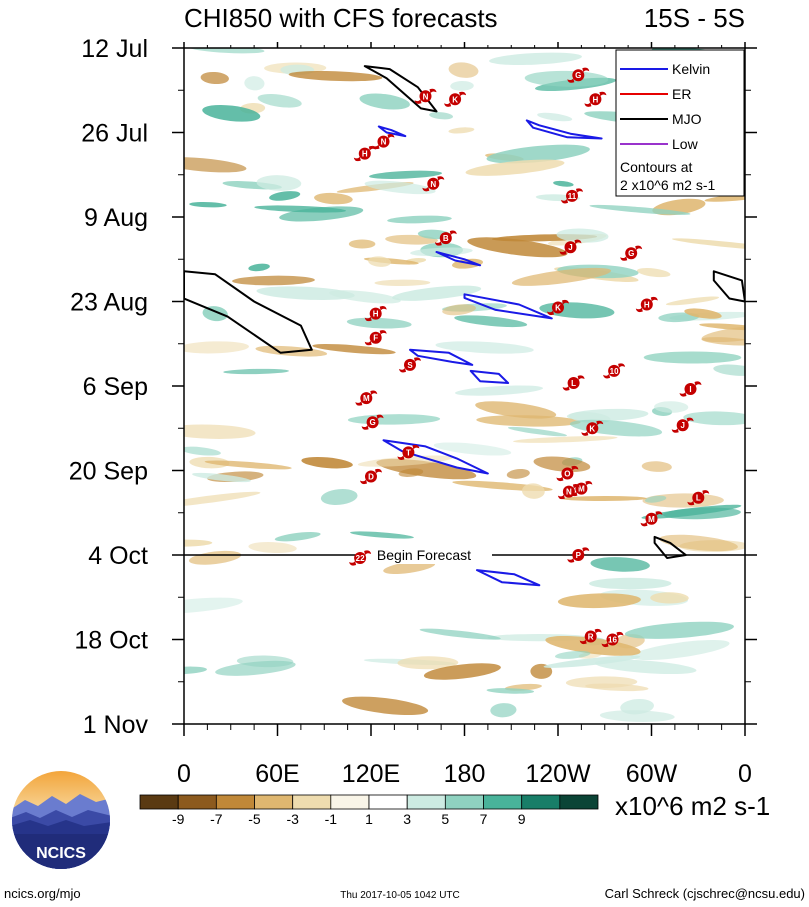 This screenshot has height=907, width=809. I want to click on er-storm-marker: G, so click(631, 253).